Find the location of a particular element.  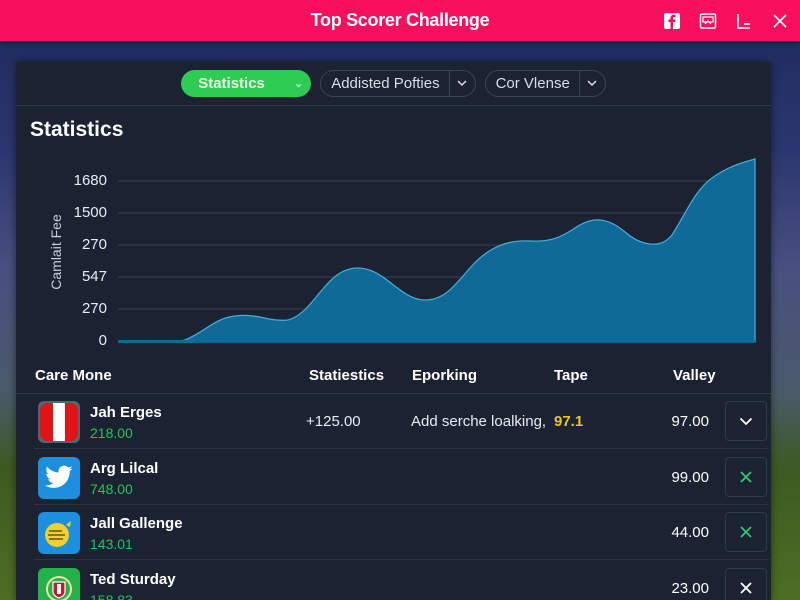

window-title: Top Scorer Challenge is located at coordinates (400, 20).